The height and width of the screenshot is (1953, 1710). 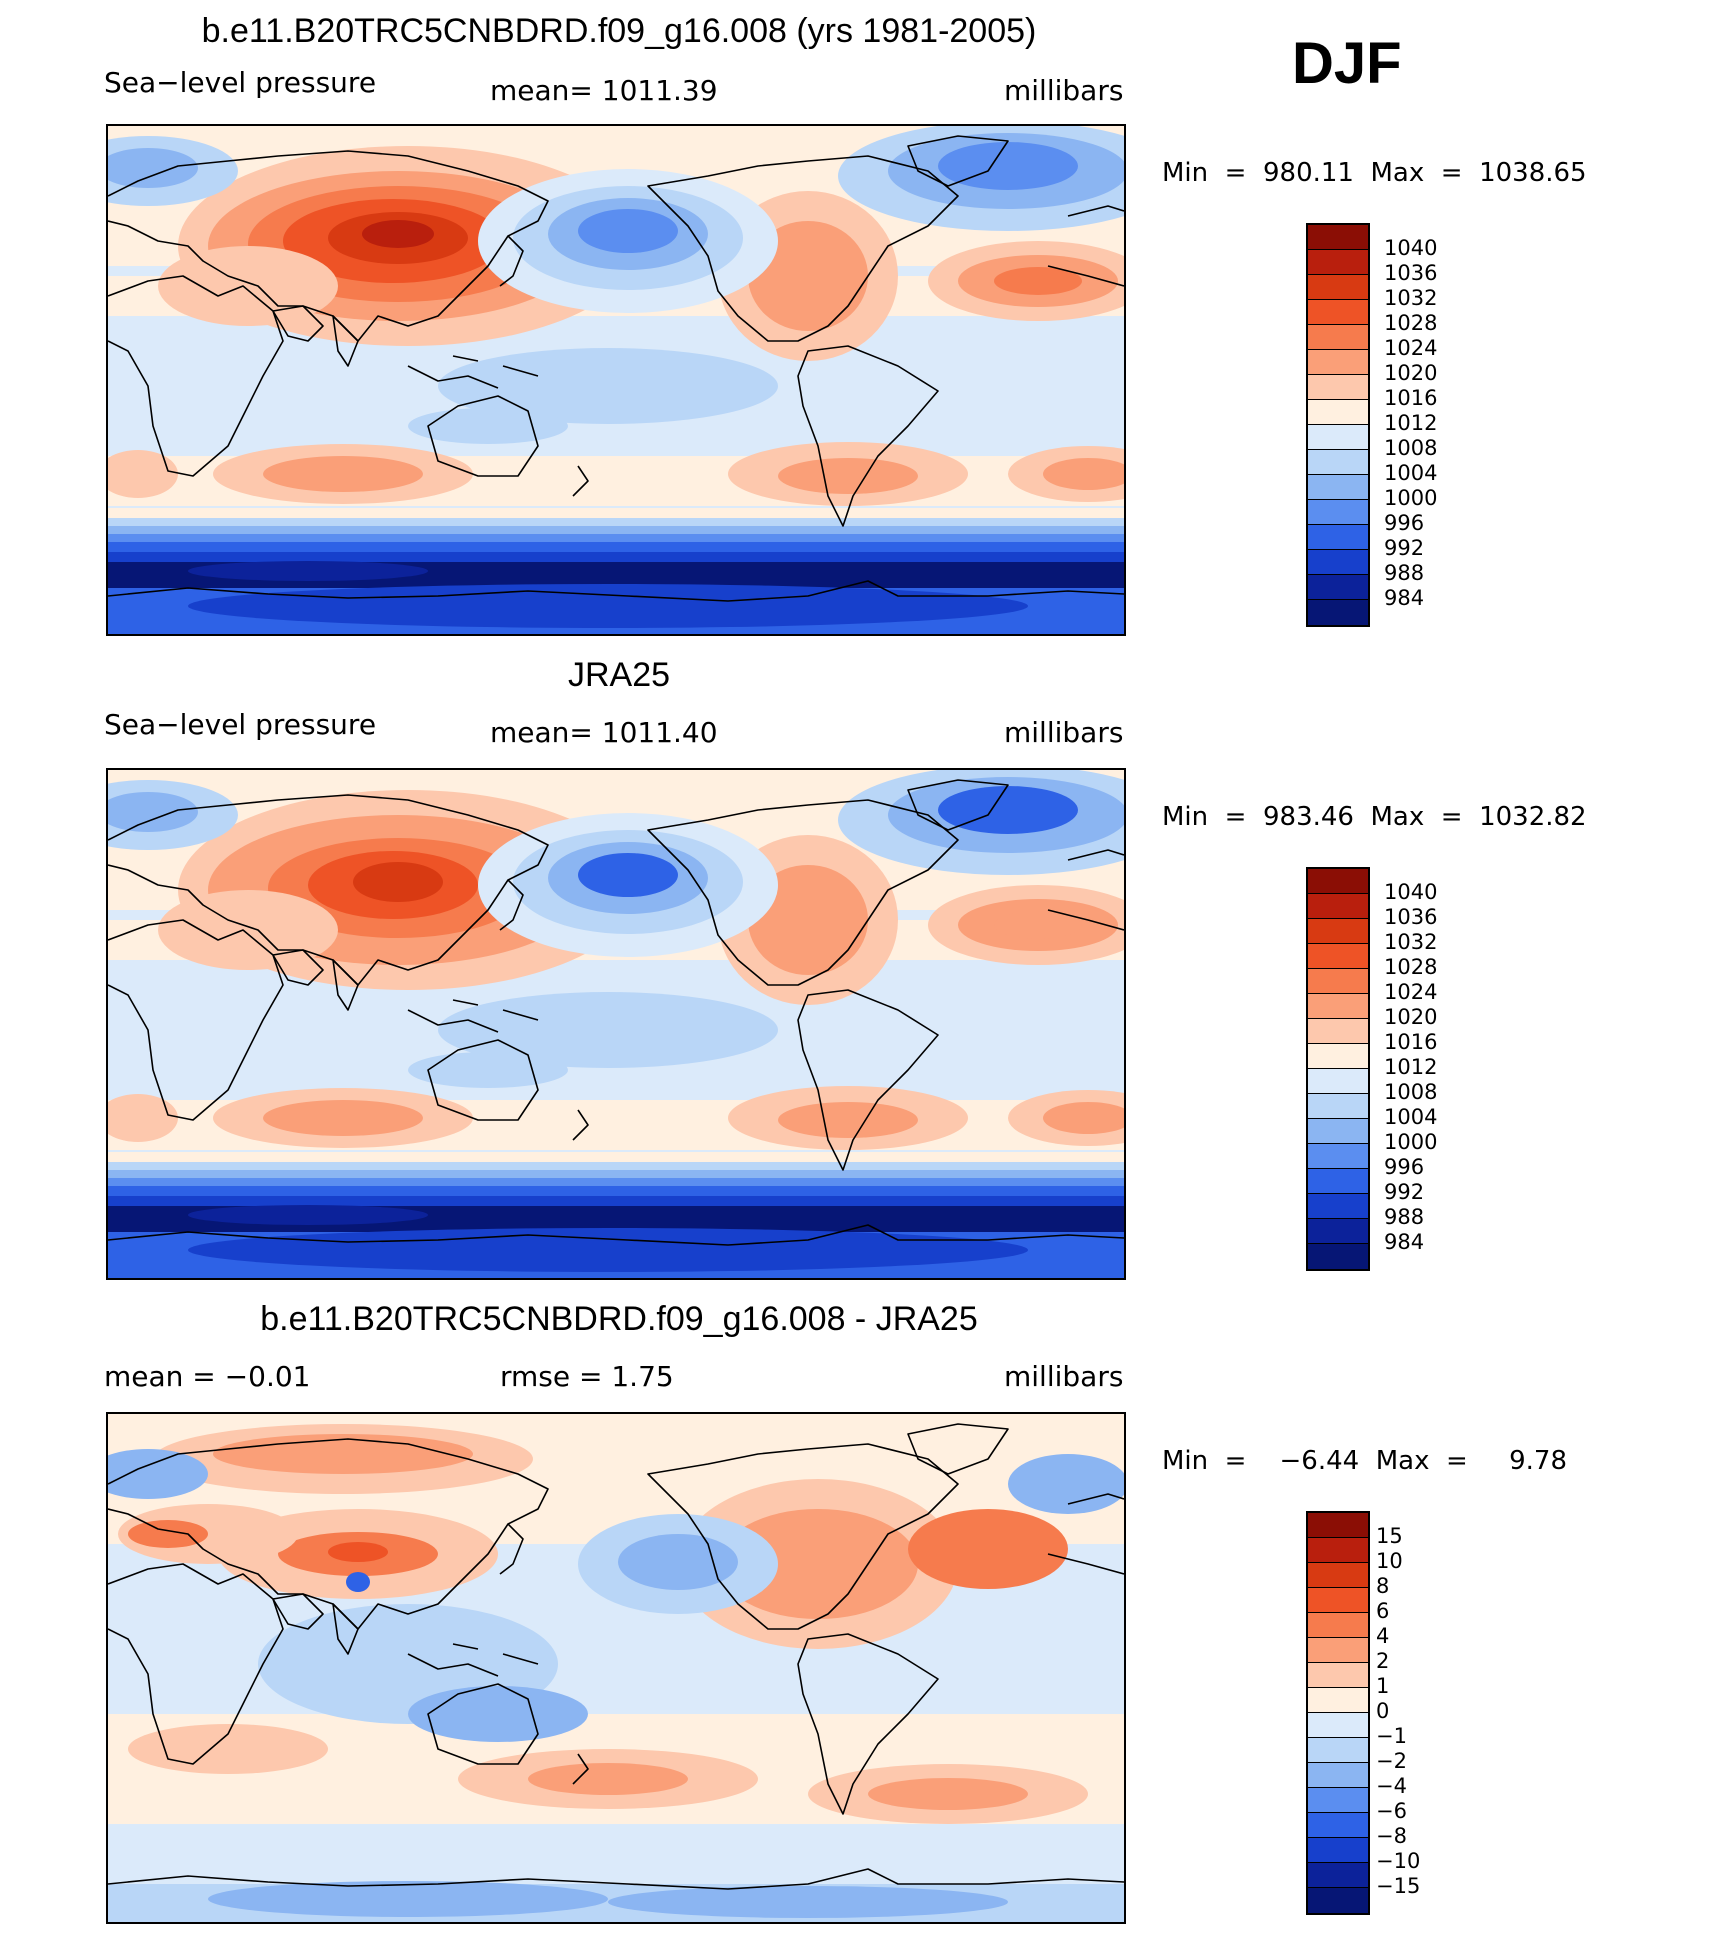 I want to click on colorbar-level-label: 6, so click(x=1383, y=1611).